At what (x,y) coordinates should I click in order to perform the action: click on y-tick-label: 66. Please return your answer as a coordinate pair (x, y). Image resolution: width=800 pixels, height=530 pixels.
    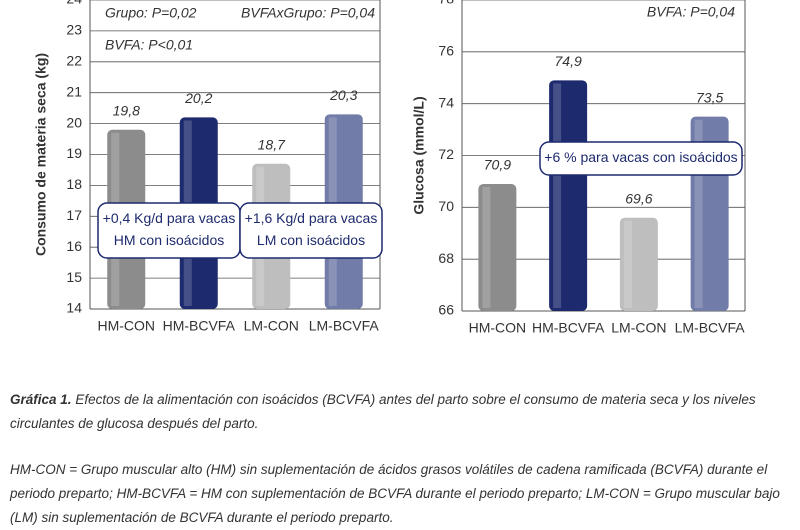
    Looking at the image, I should click on (446, 310).